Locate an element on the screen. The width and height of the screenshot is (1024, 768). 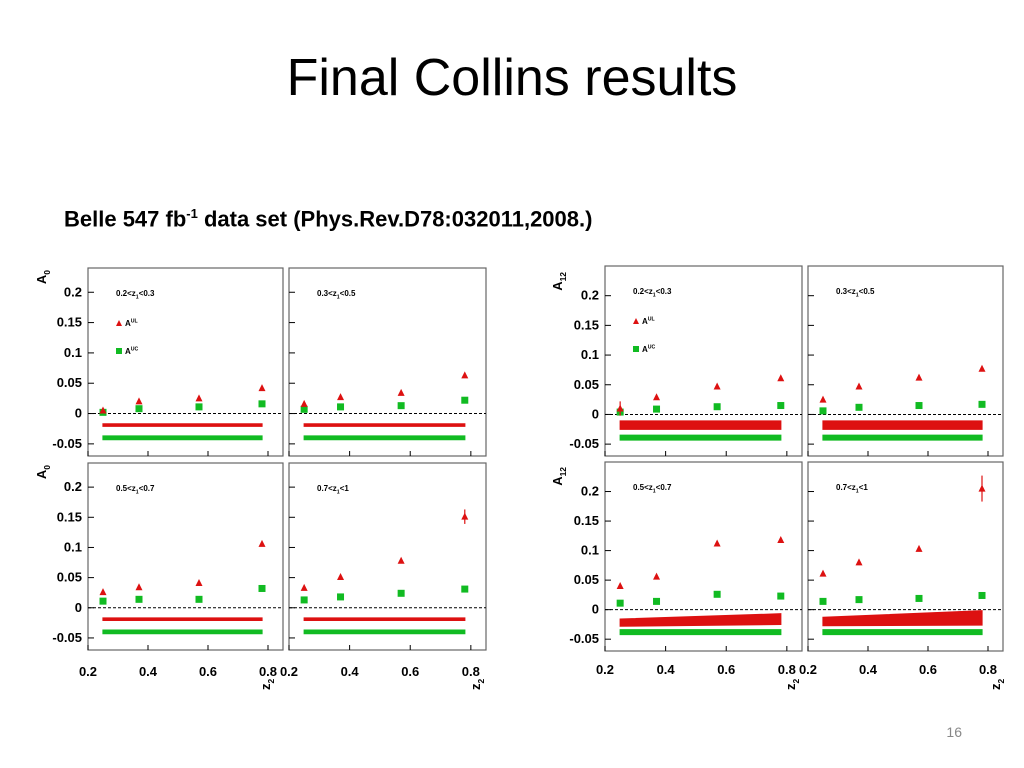
panel-label: 0.5<z1<0.7 is located at coordinates (652, 489).